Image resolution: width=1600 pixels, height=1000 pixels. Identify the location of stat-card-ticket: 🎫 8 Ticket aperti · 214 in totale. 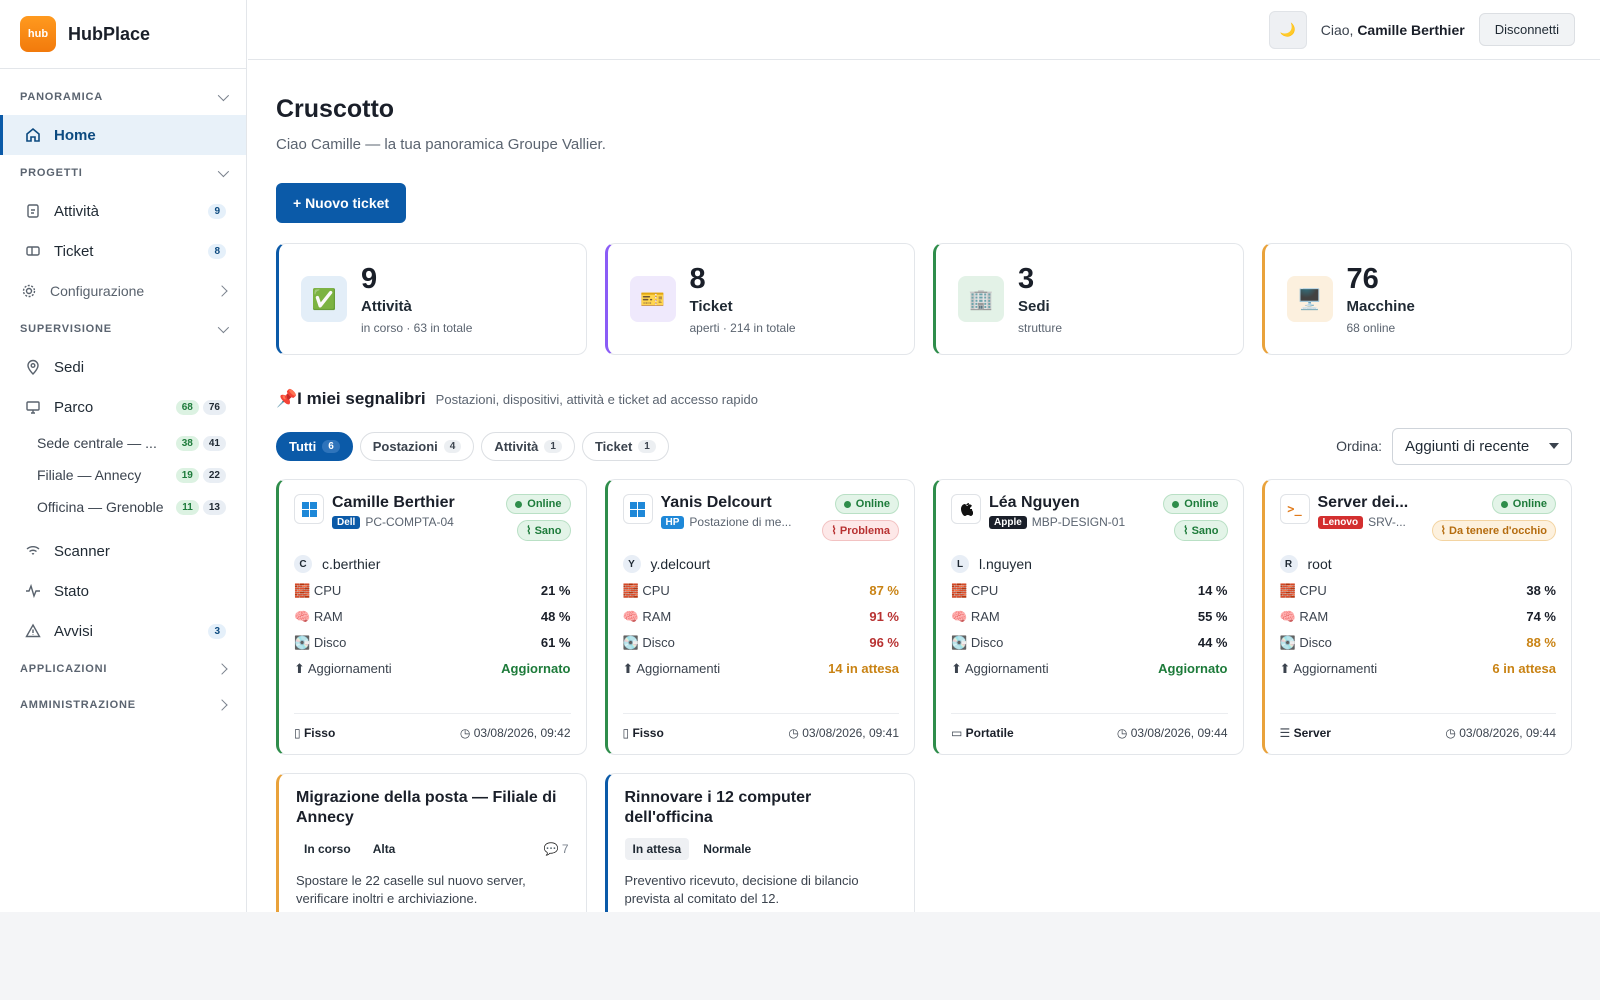
(759, 299).